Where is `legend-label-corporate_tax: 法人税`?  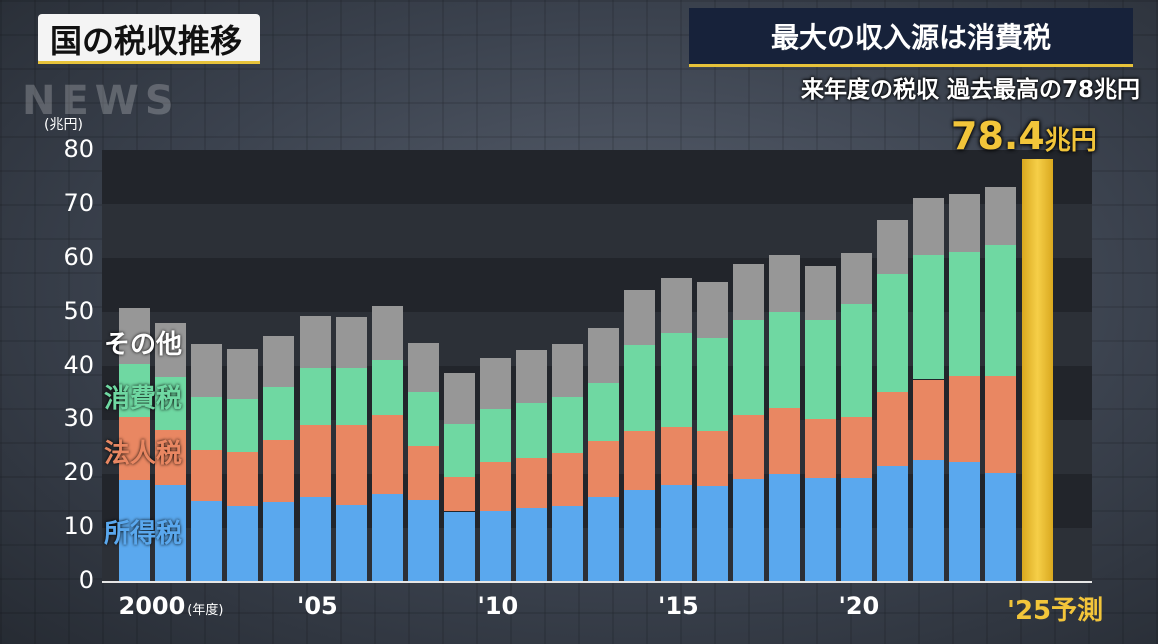
legend-label-corporate_tax: 法人税 is located at coordinates (143, 454).